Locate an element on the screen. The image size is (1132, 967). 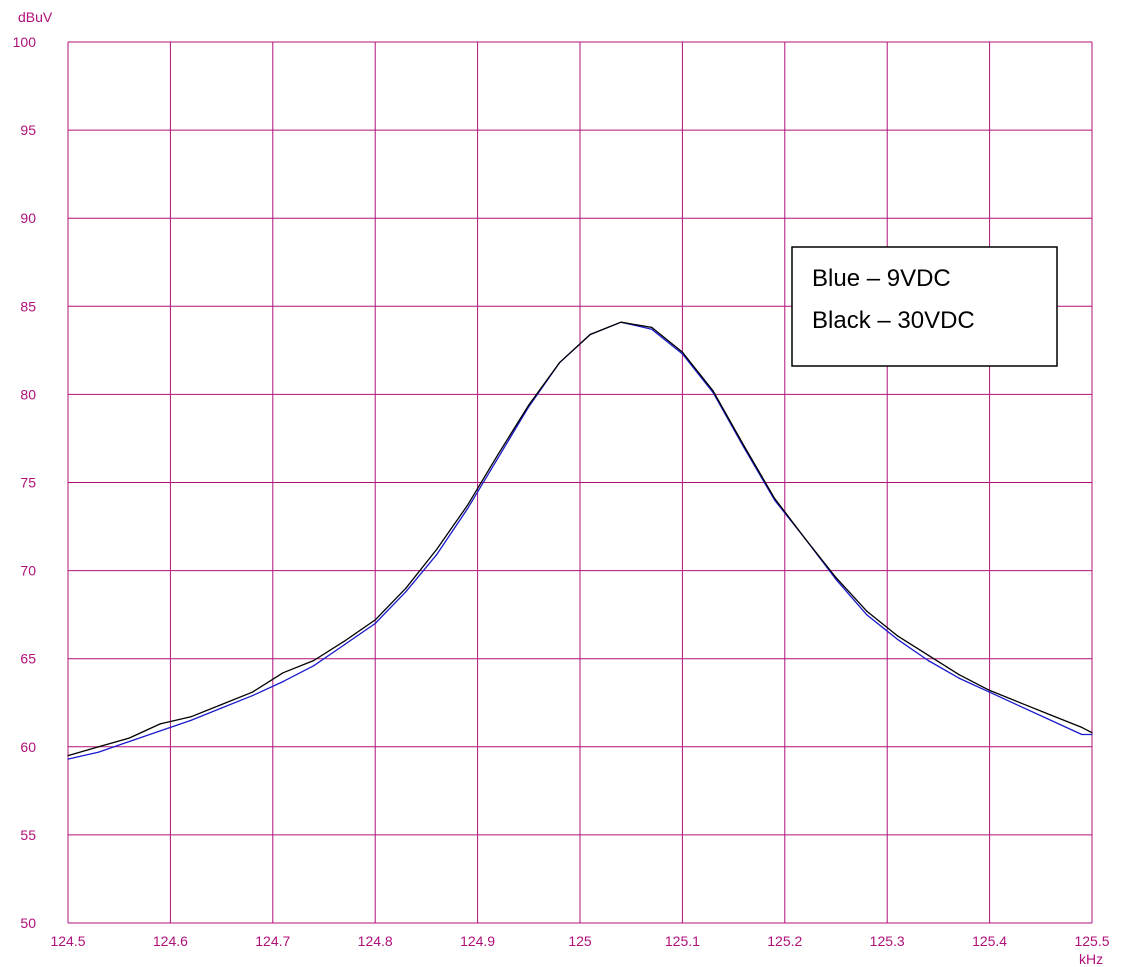
x-tick-label: 124.6 is located at coordinates (170, 941).